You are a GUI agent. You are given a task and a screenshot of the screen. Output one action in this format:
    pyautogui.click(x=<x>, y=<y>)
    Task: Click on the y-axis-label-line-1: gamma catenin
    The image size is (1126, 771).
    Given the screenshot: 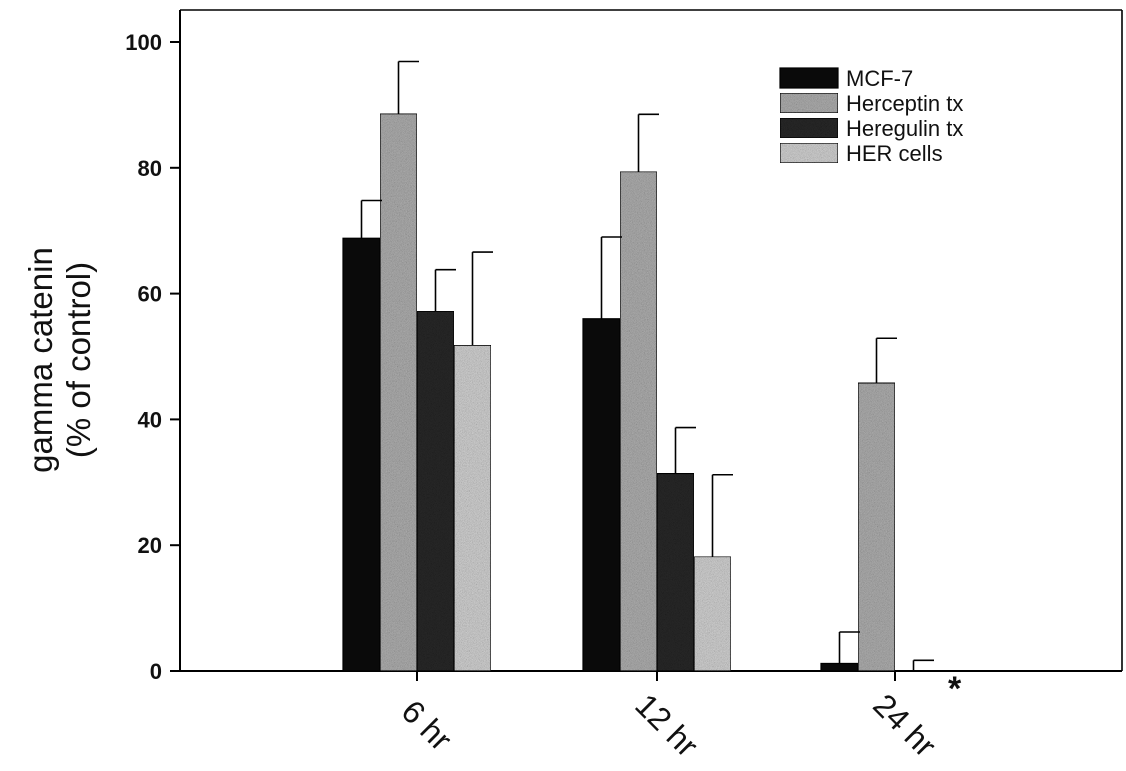 What is the action you would take?
    pyautogui.click(x=40, y=360)
    